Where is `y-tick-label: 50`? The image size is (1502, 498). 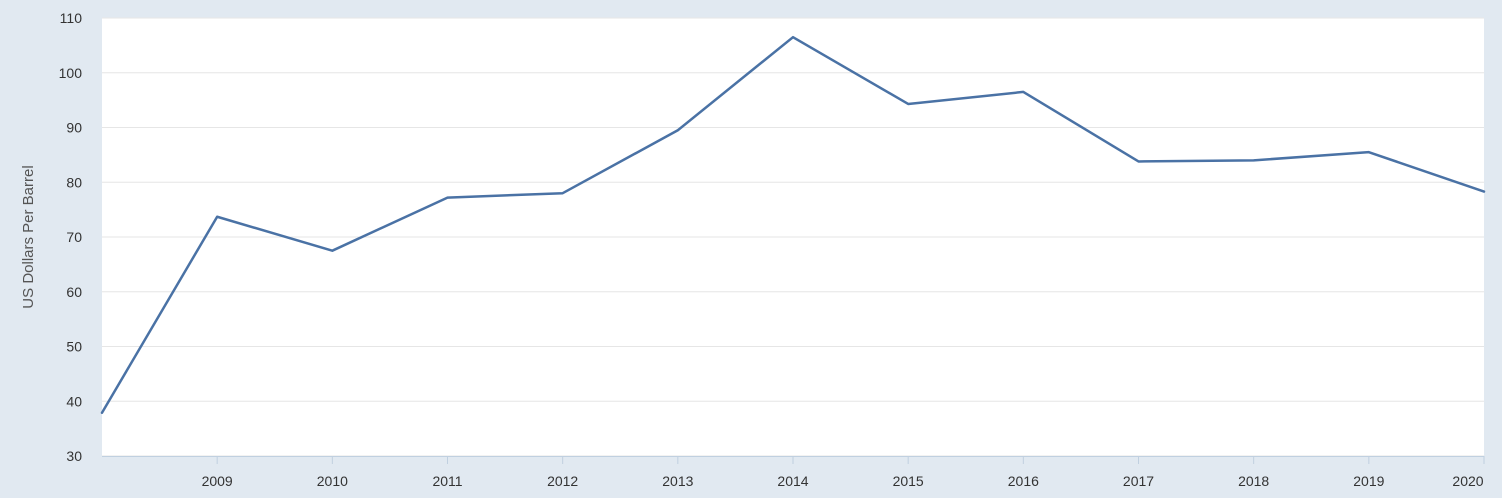 y-tick-label: 50 is located at coordinates (74, 347).